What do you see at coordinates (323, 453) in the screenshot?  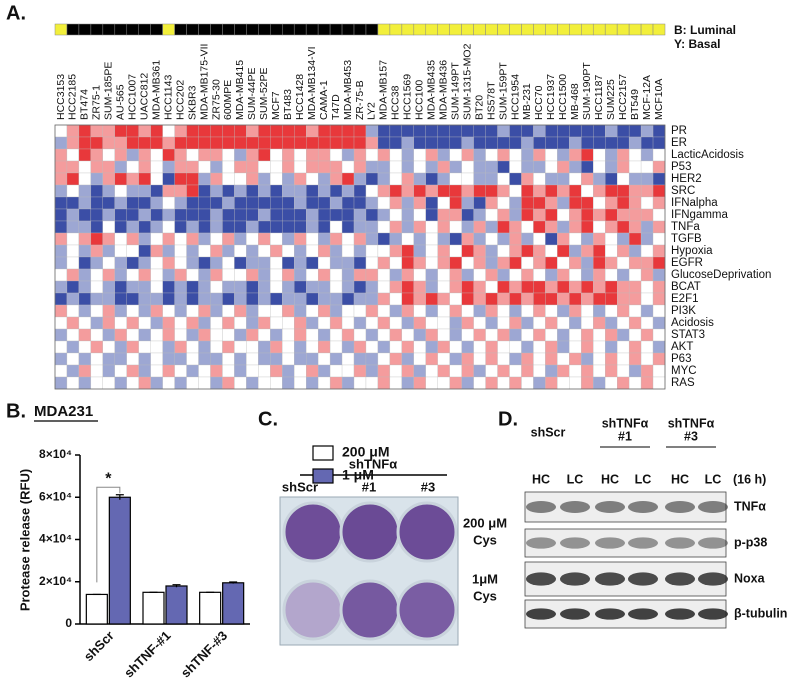 I see `legend-swatch` at bounding box center [323, 453].